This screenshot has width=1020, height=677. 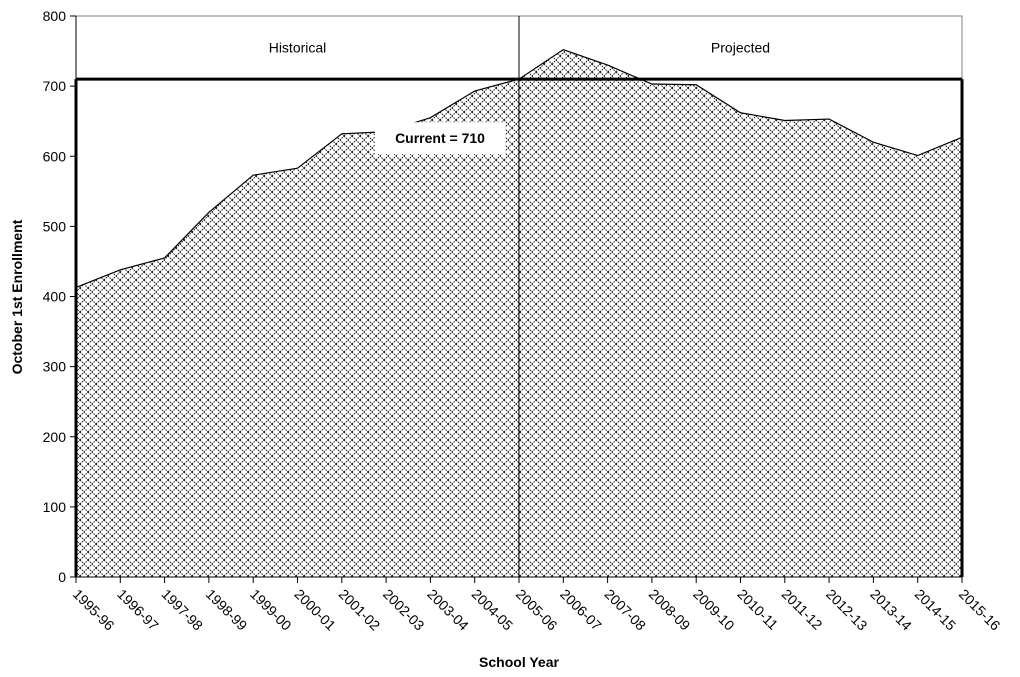 What do you see at coordinates (55, 16) in the screenshot?
I see `y-tick-label-800: 800` at bounding box center [55, 16].